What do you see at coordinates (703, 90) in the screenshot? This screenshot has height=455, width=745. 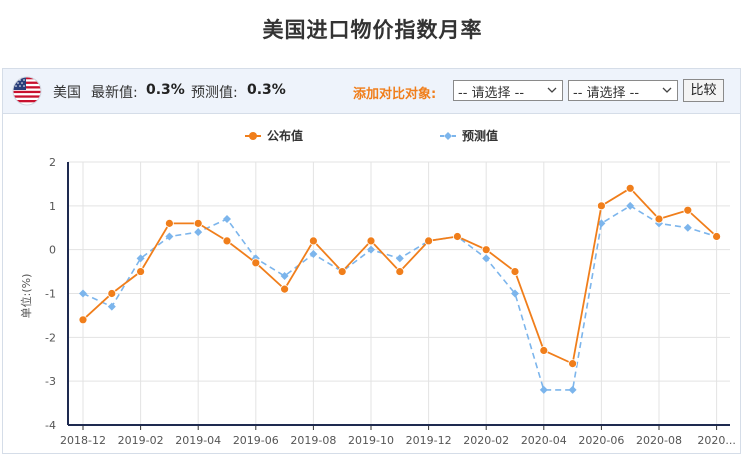 I see `compare-button: 比较` at bounding box center [703, 90].